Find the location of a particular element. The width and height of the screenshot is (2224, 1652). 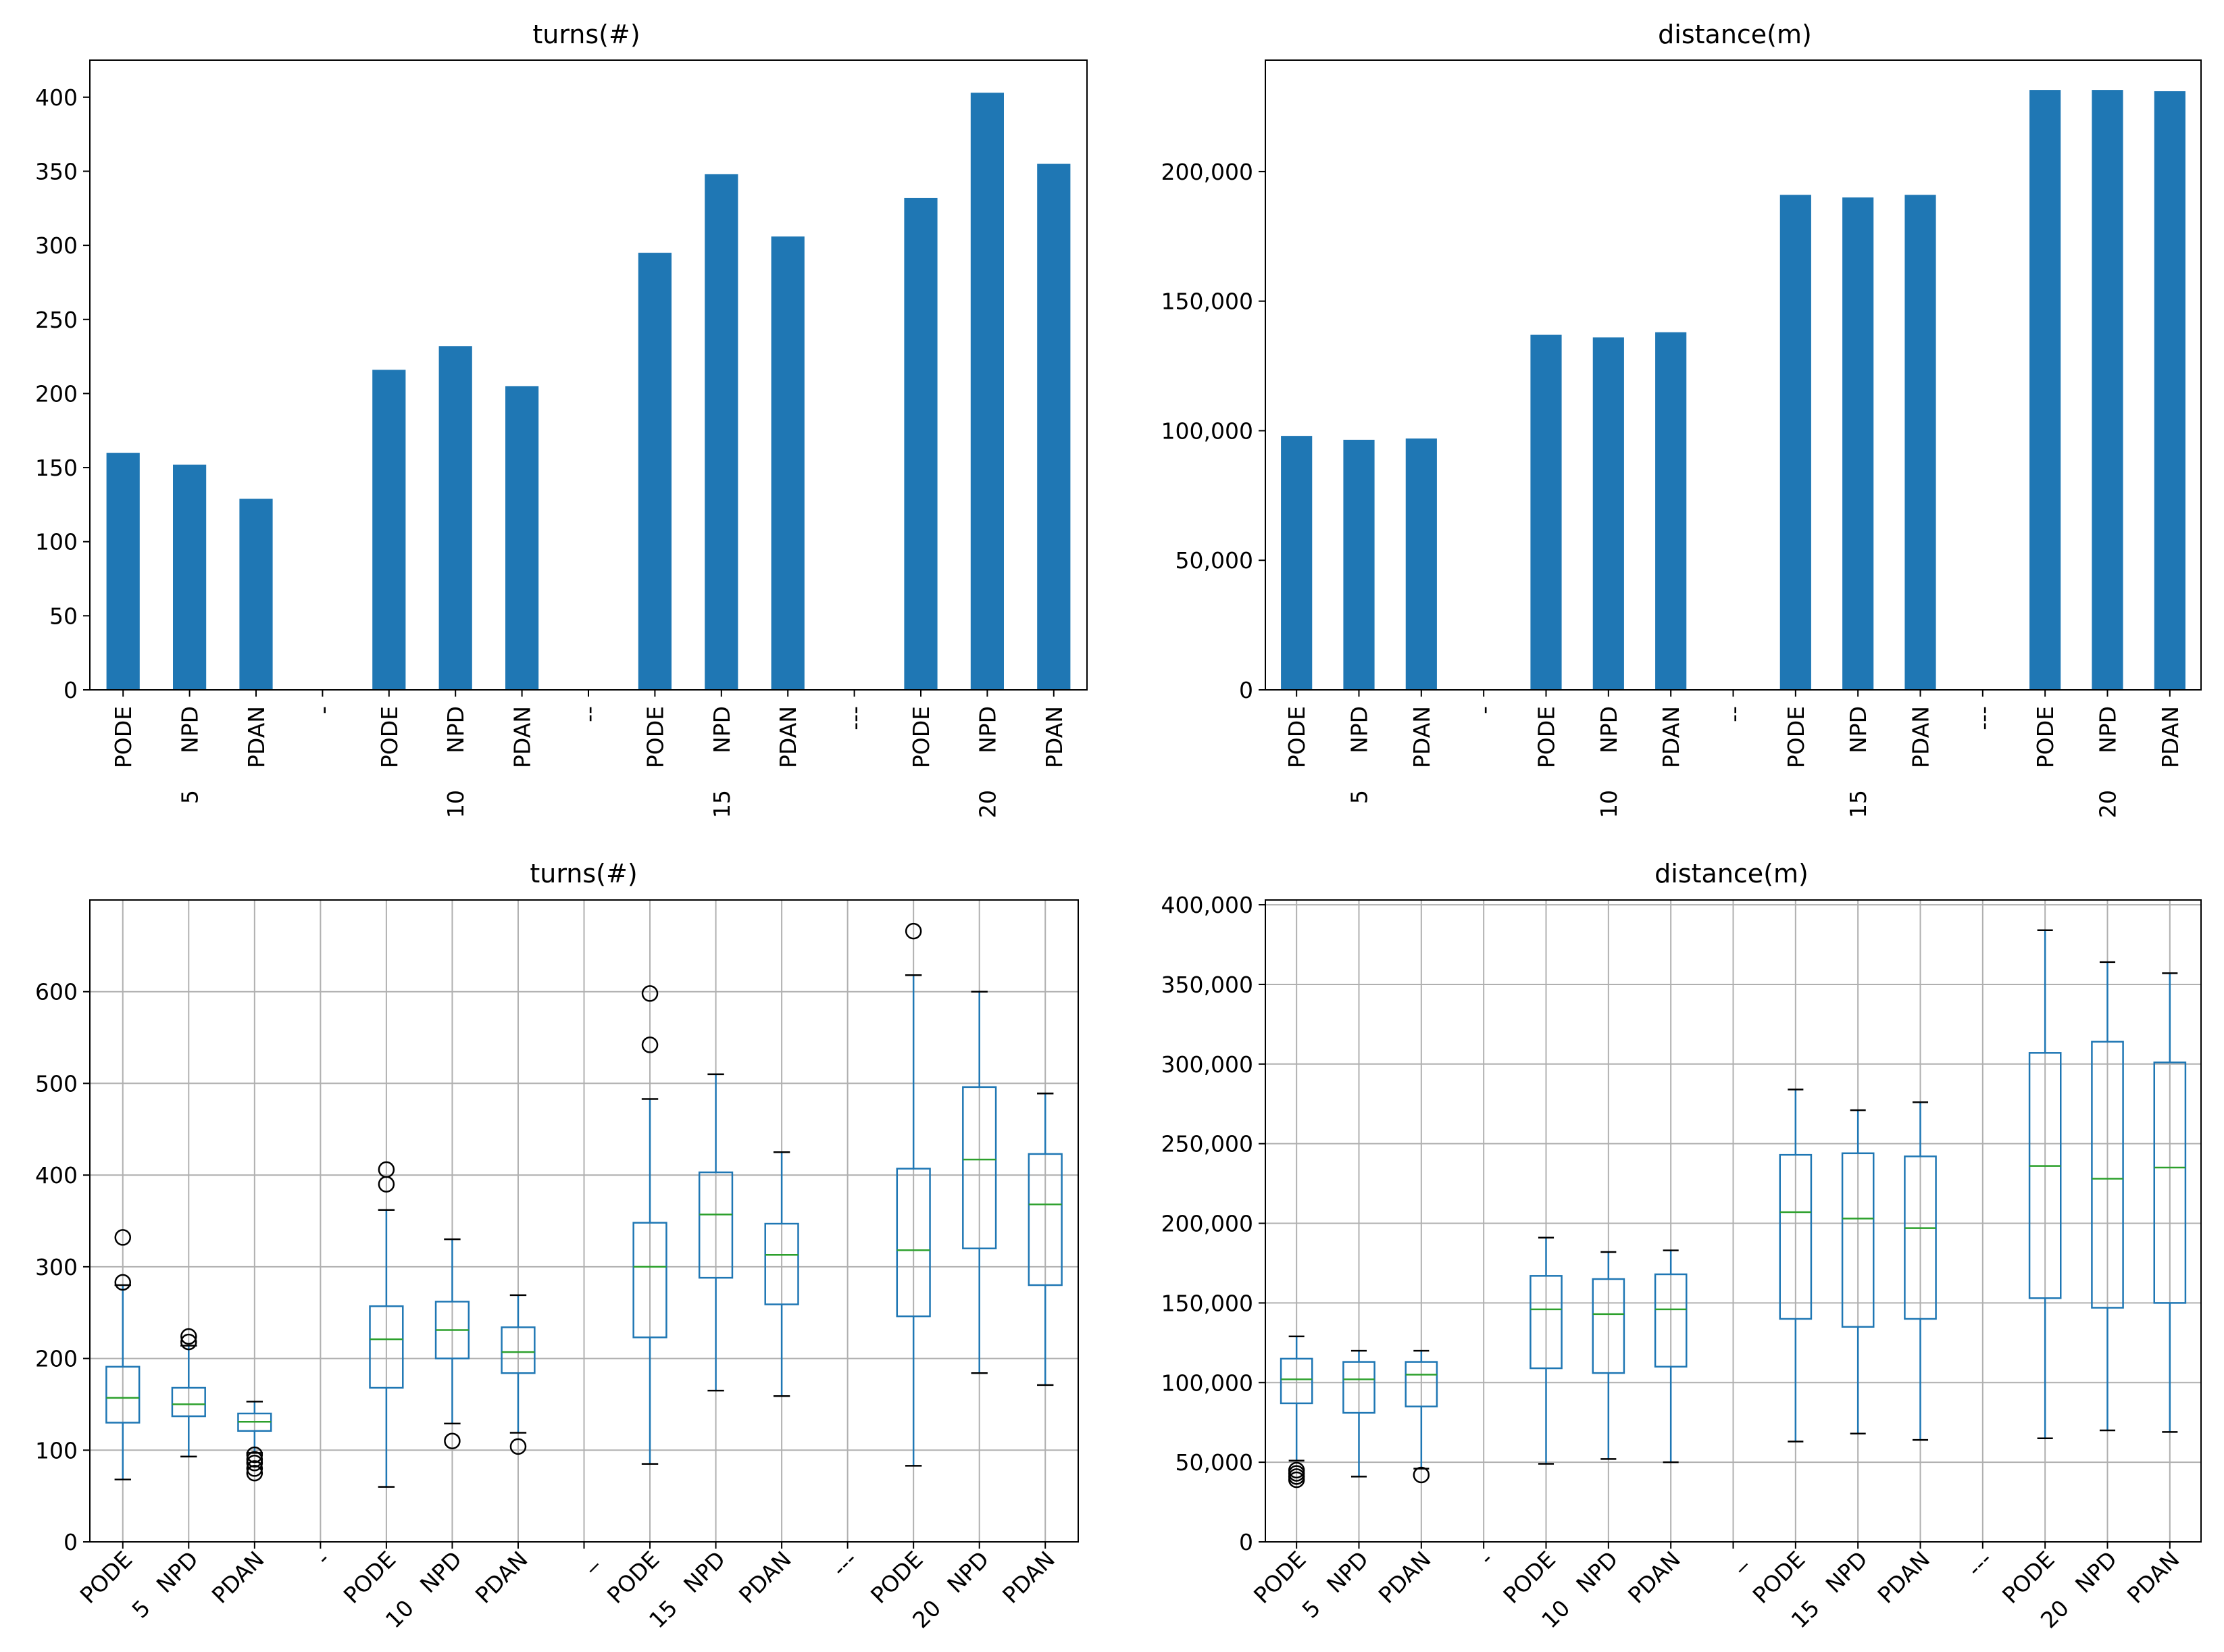

y-tick-label: 100 is located at coordinates (56, 542).